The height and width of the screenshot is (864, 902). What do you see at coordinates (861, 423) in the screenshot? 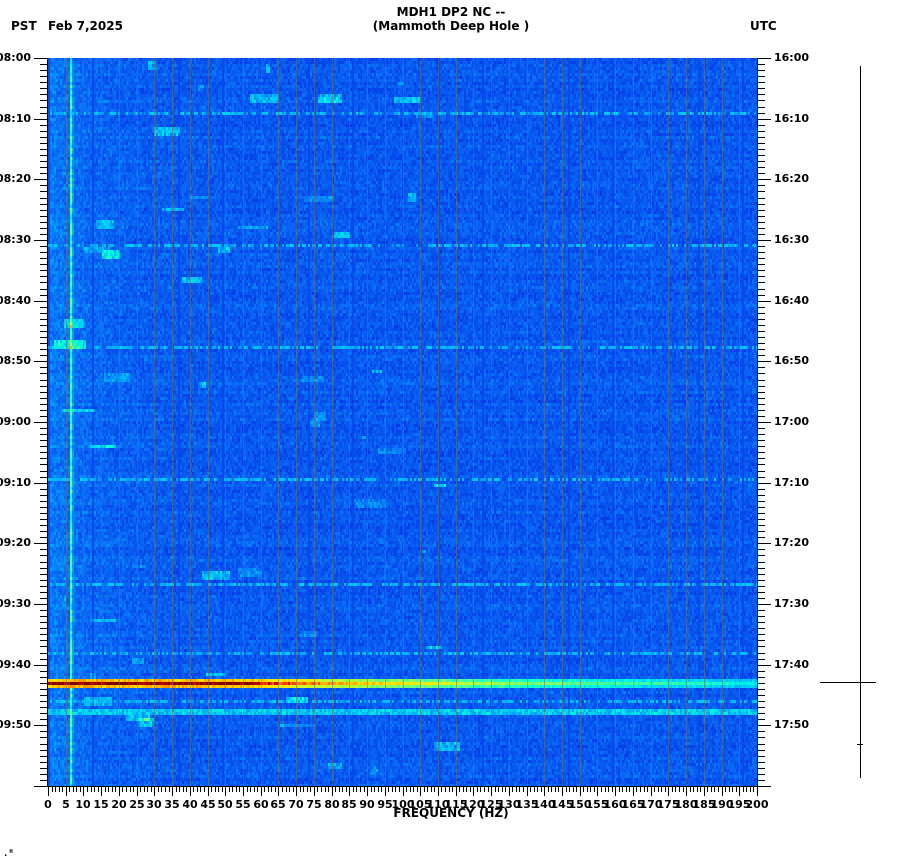
I see `amplitude-scale-bar` at bounding box center [861, 423].